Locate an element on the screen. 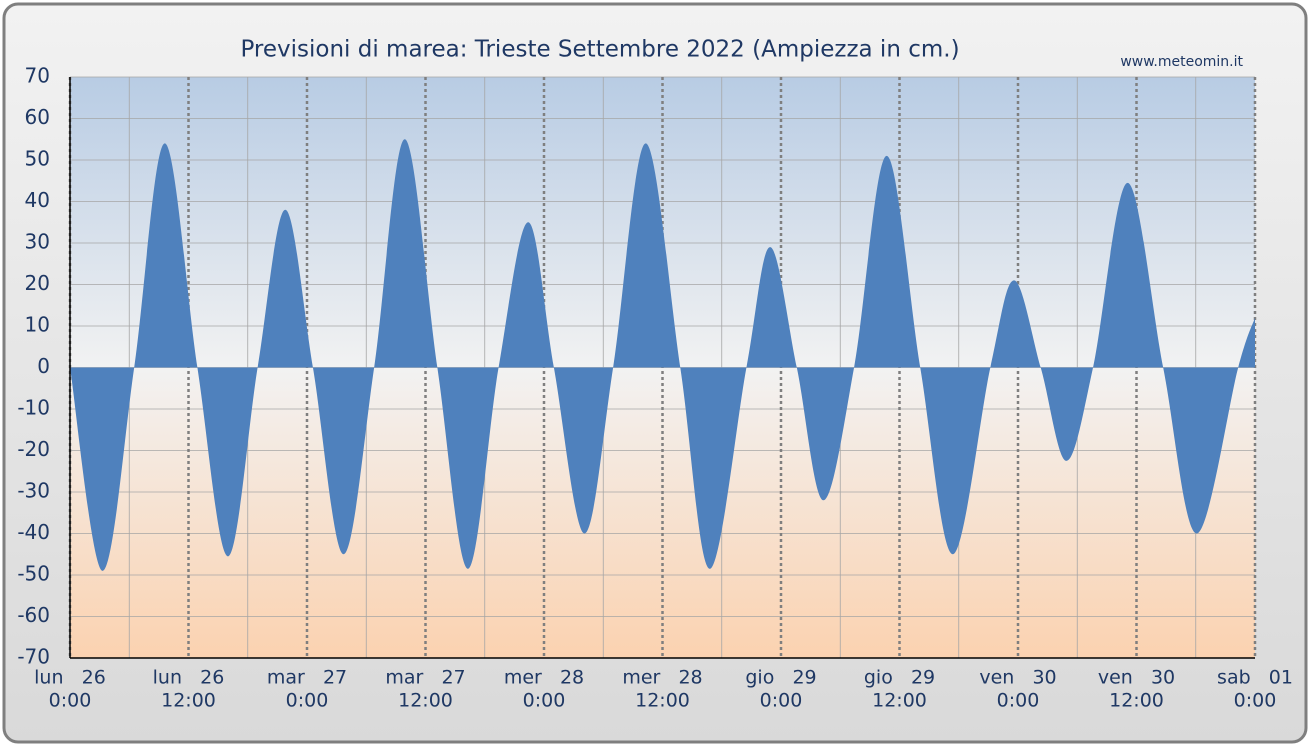 This screenshot has height=751, width=1310. y-tick-label: -70 is located at coordinates (33, 657).